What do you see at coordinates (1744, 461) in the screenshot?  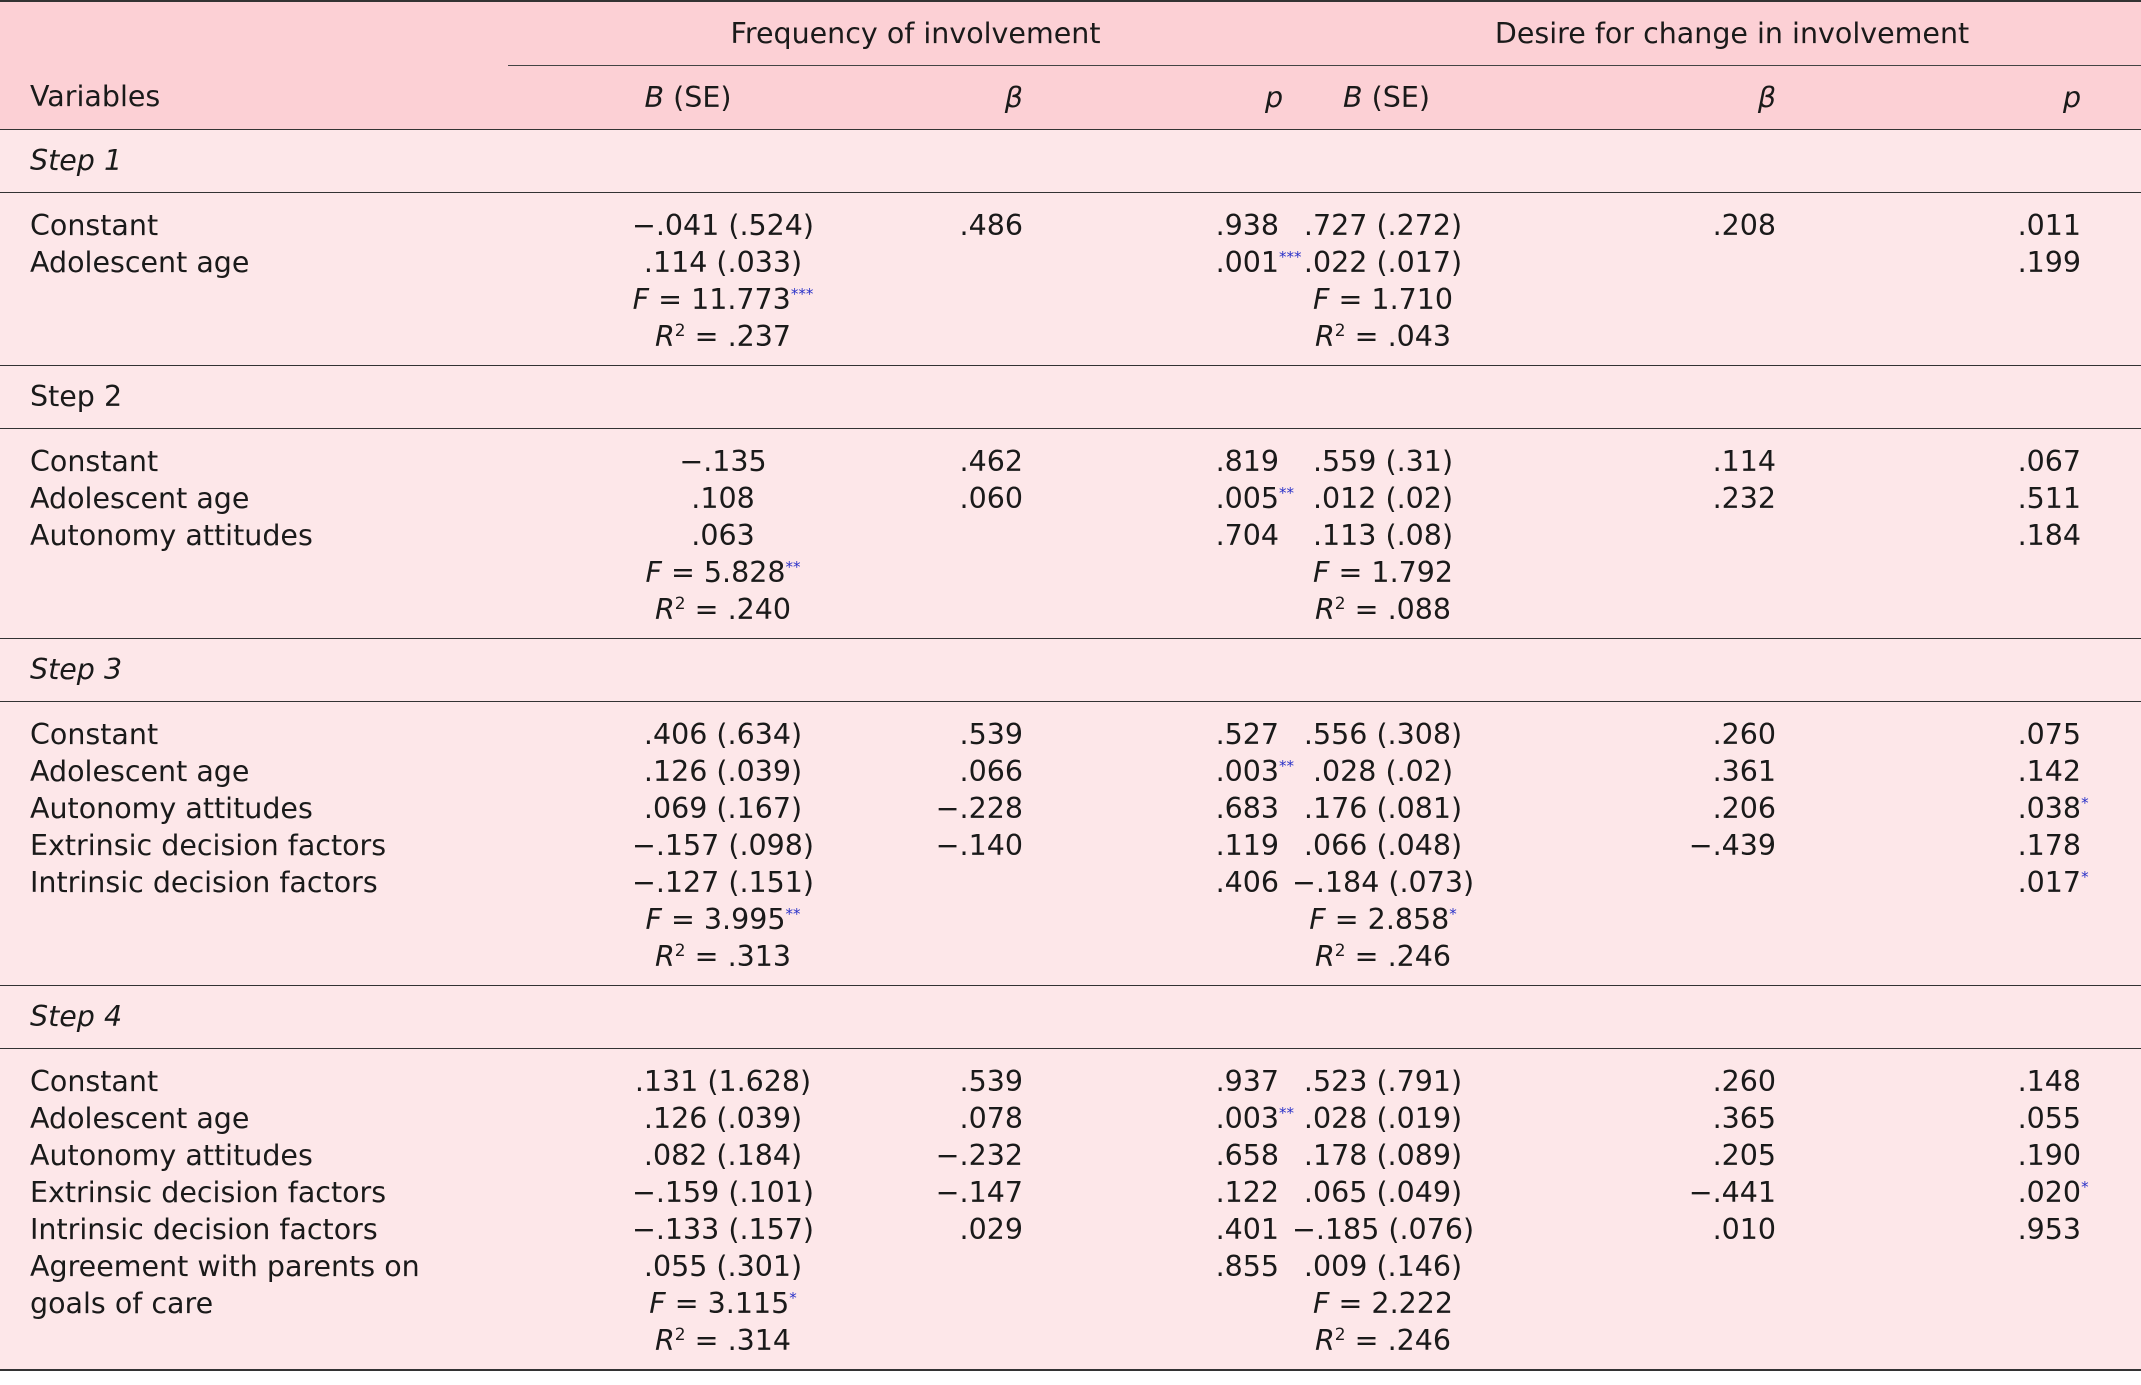 I see `des-beta-value: .114` at bounding box center [1744, 461].